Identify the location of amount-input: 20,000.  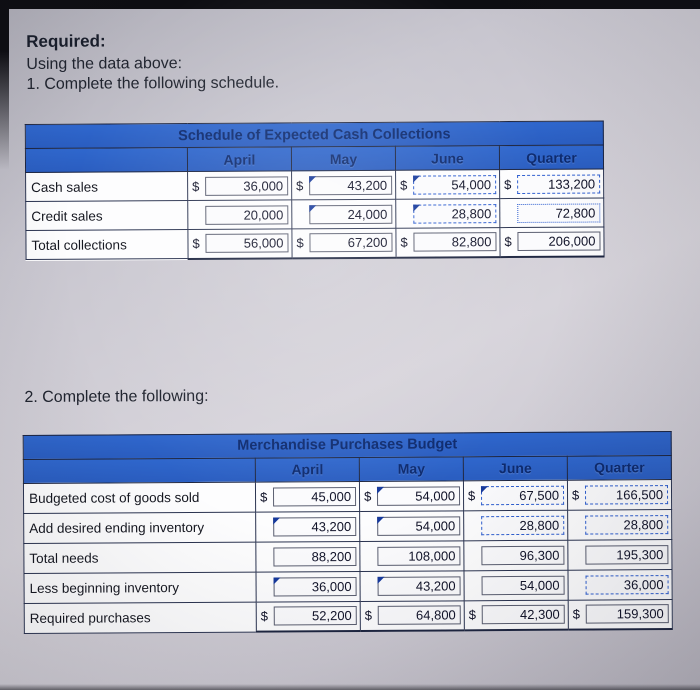
(247, 214).